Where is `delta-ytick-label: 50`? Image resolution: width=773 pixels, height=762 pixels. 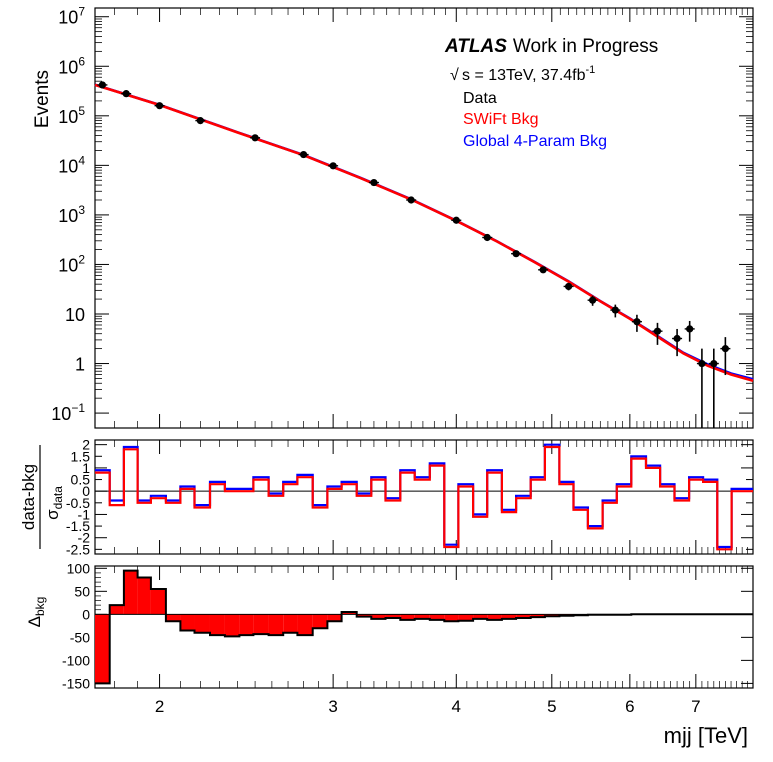 delta-ytick-label: 50 is located at coordinates (82, 591).